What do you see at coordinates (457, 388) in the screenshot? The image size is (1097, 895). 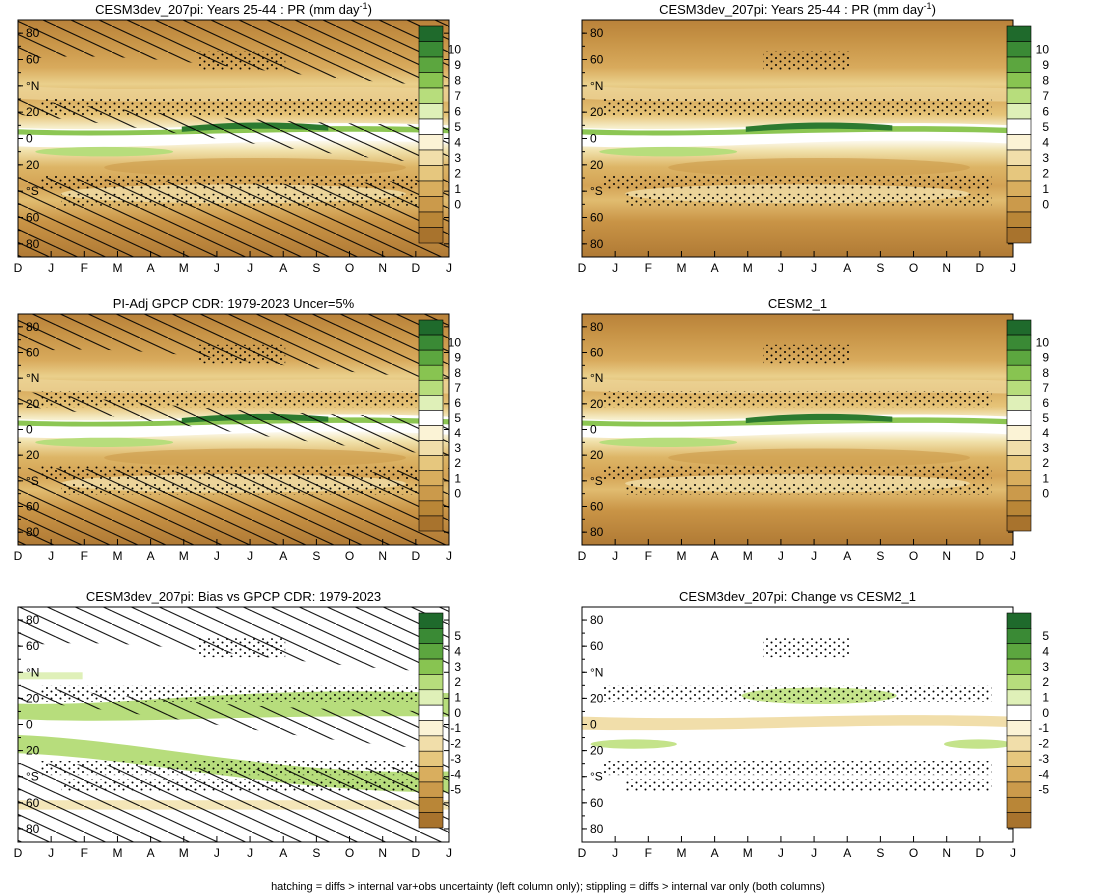 I see `colorbar-label: 7` at bounding box center [457, 388].